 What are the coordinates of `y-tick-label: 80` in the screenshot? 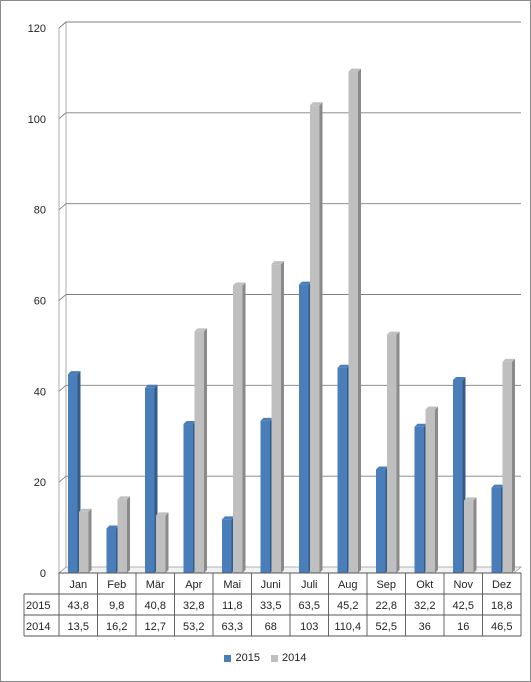 It's located at (40, 211).